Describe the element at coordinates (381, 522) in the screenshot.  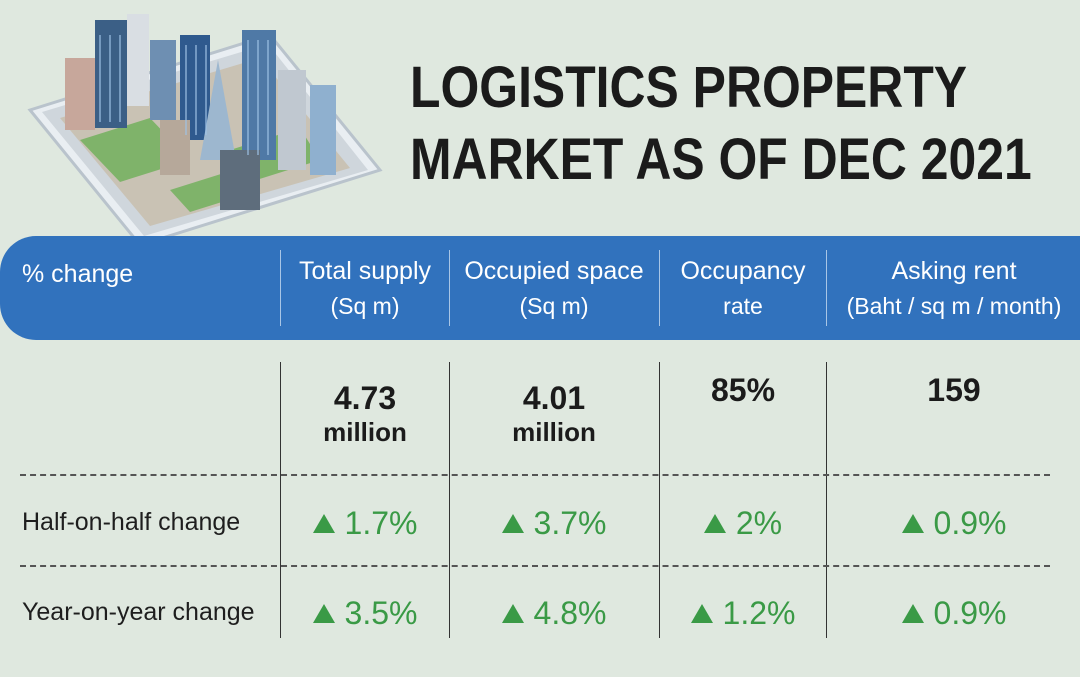
I see `half-total-supply-change: 1.7%` at that location.